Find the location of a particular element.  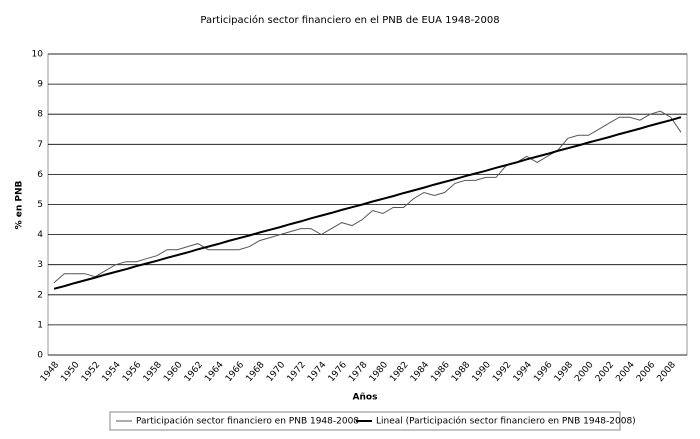

x-tick-label: 1972 is located at coordinates (297, 372).